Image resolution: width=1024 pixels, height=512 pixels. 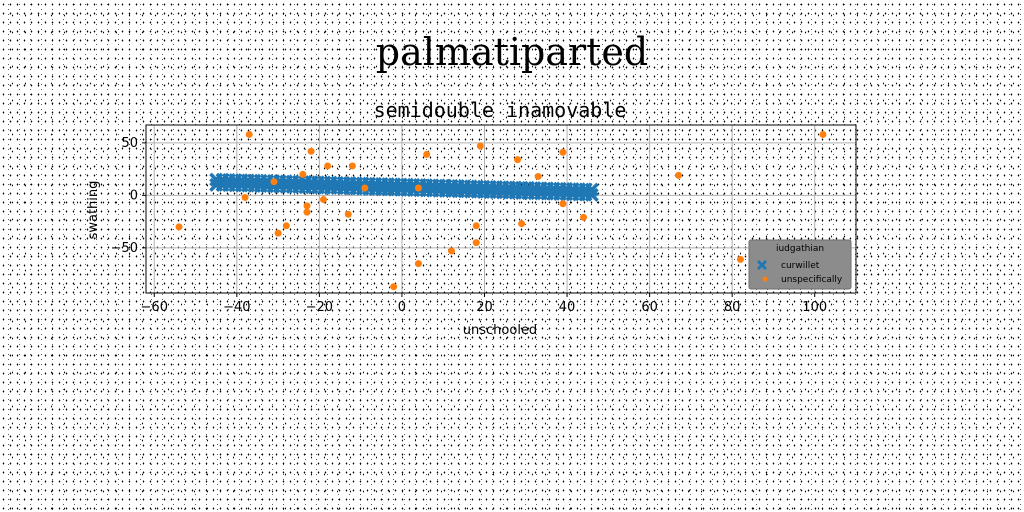 What do you see at coordinates (319, 307) in the screenshot?
I see `x-tick-label: −20` at bounding box center [319, 307].